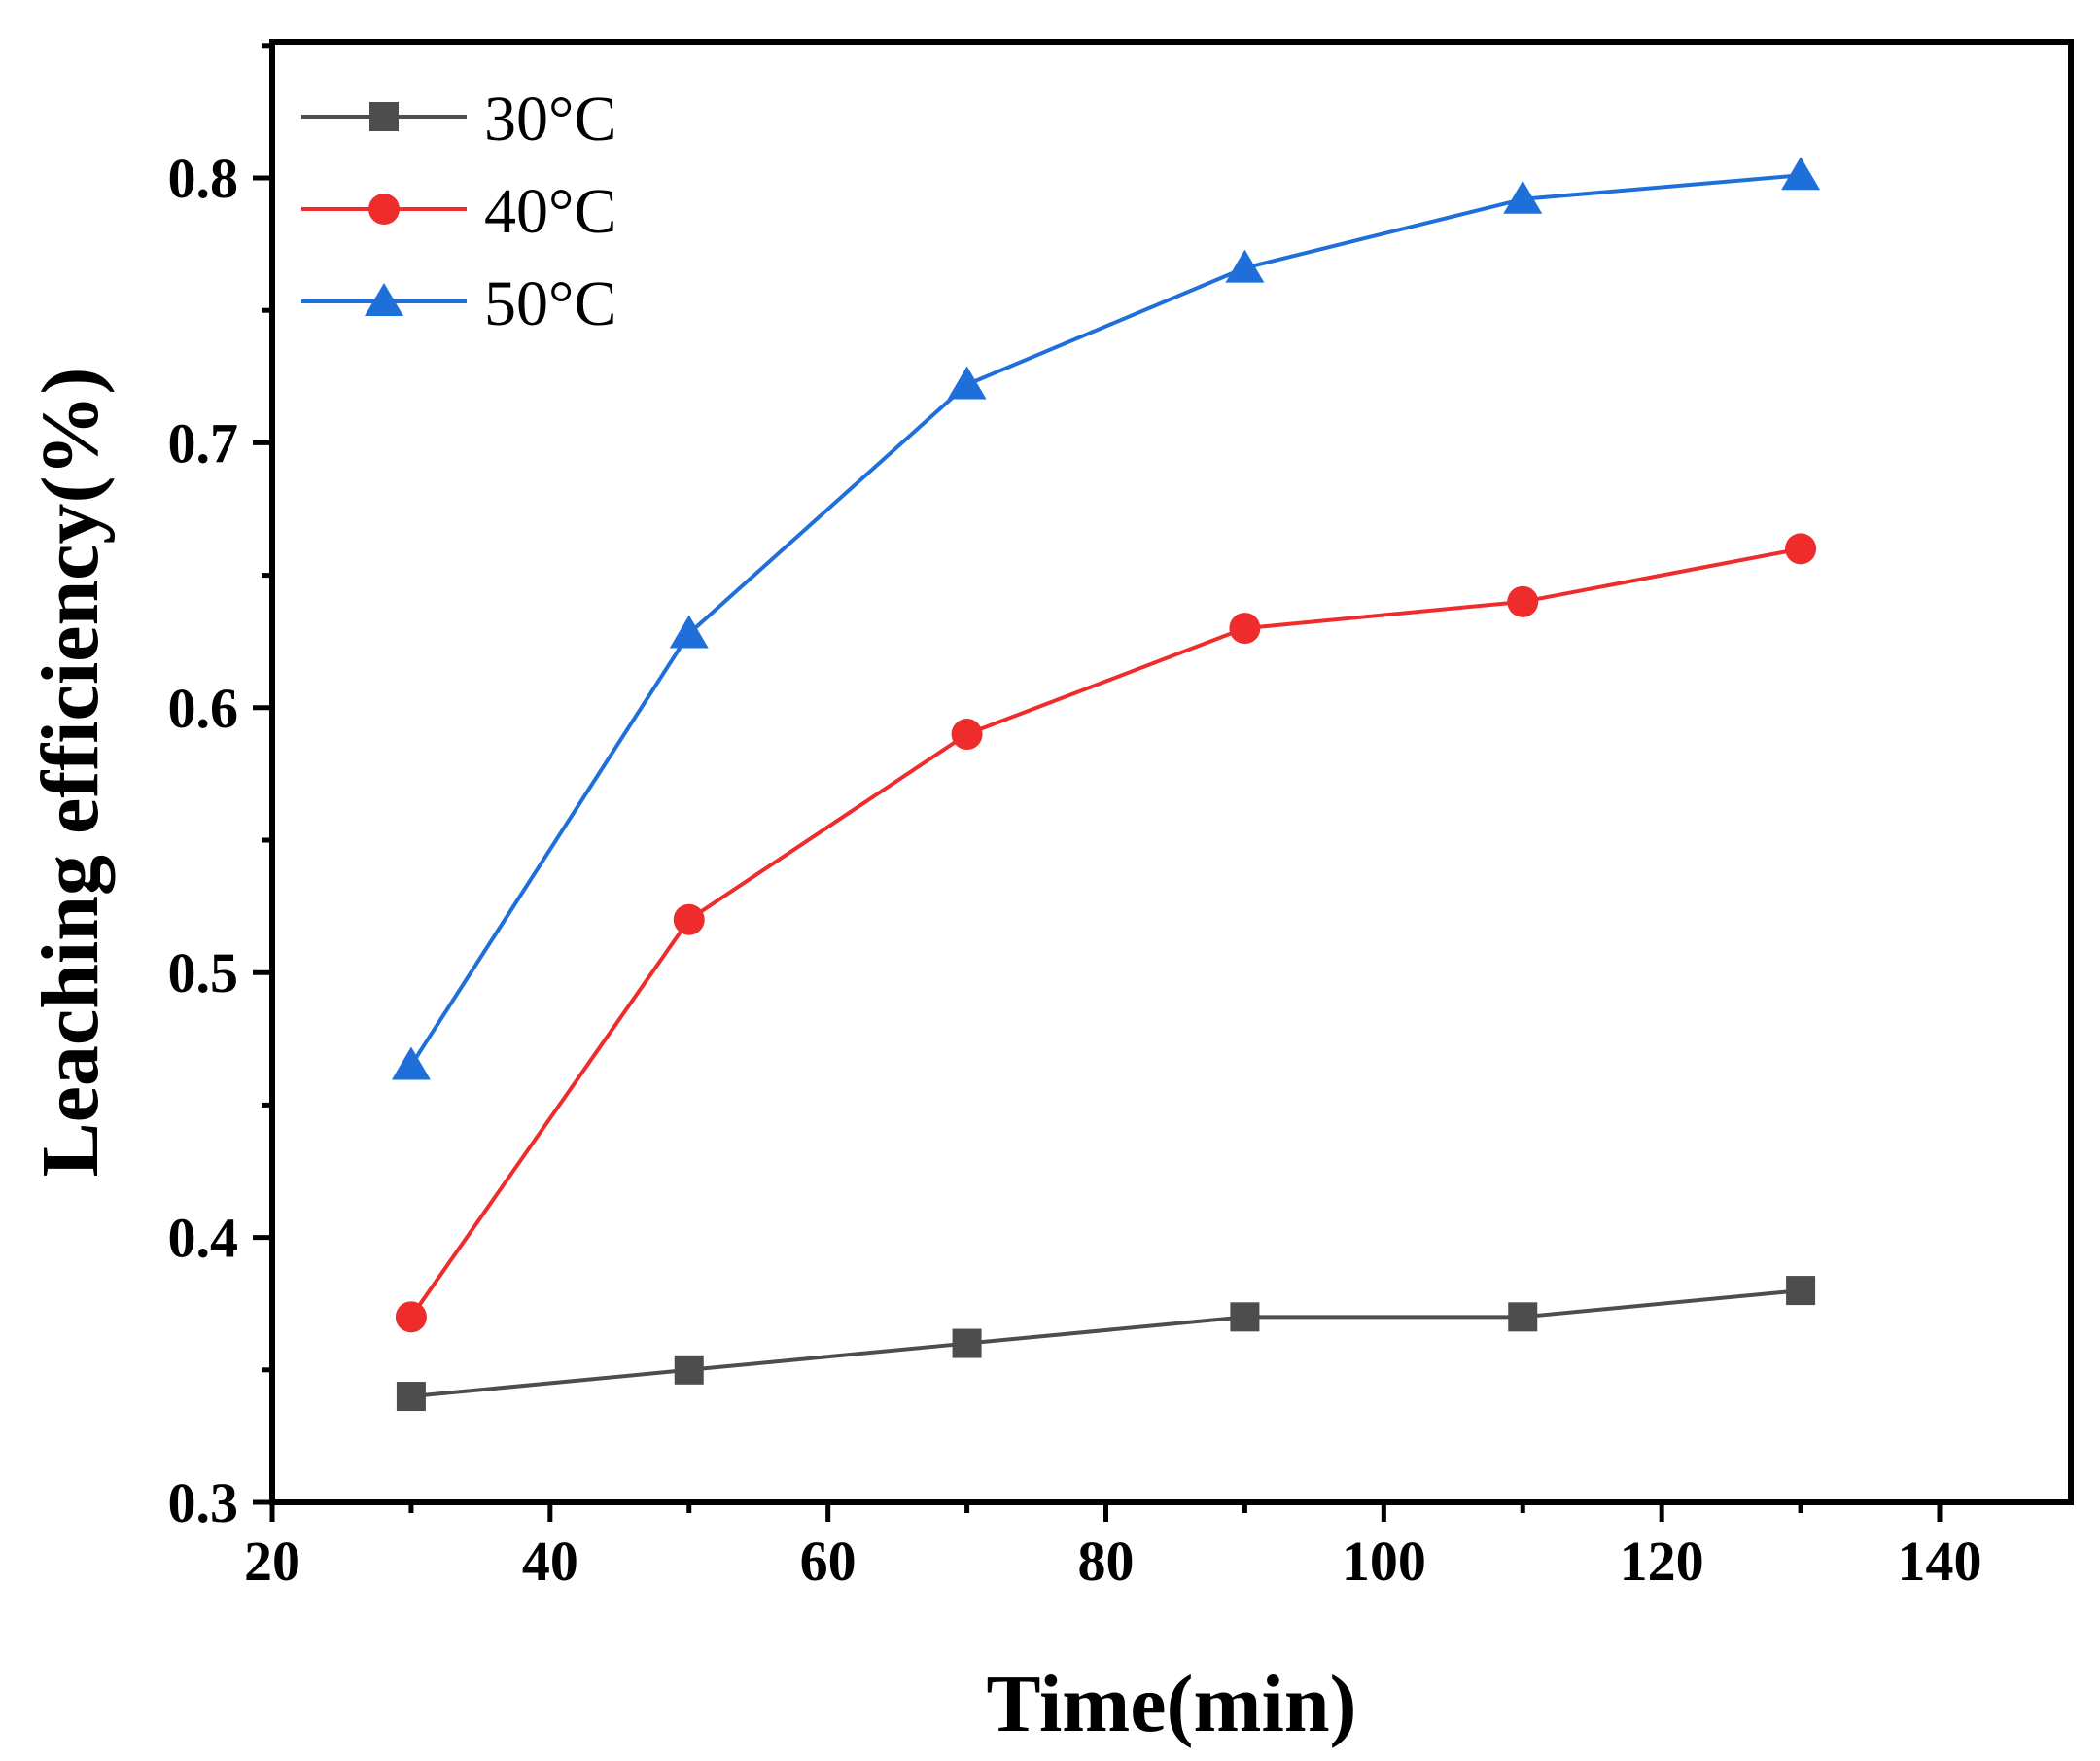  I want to click on y-tick-label: 0.8, so click(203, 178).